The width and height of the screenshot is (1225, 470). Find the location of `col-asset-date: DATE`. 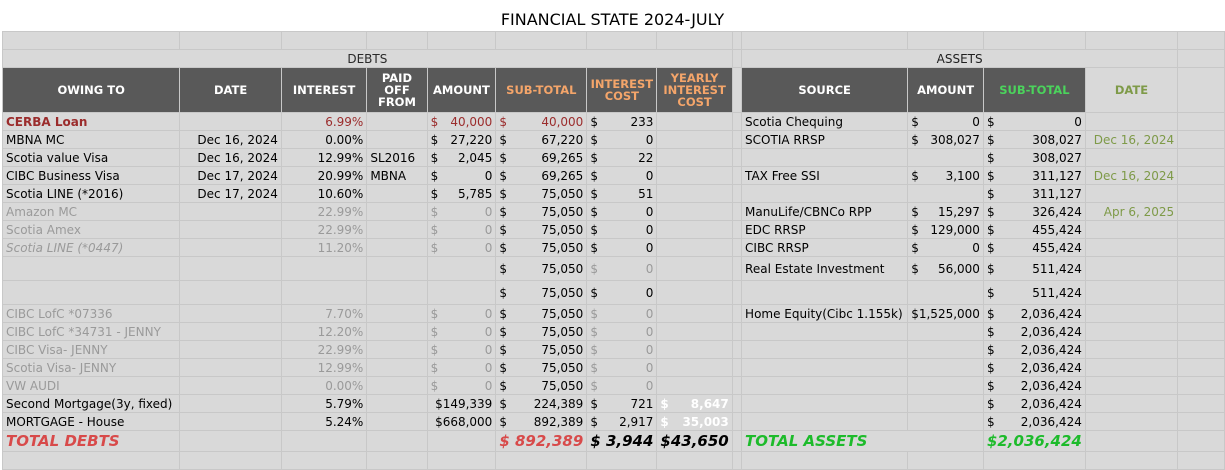

col-asset-date: DATE is located at coordinates (1131, 90).